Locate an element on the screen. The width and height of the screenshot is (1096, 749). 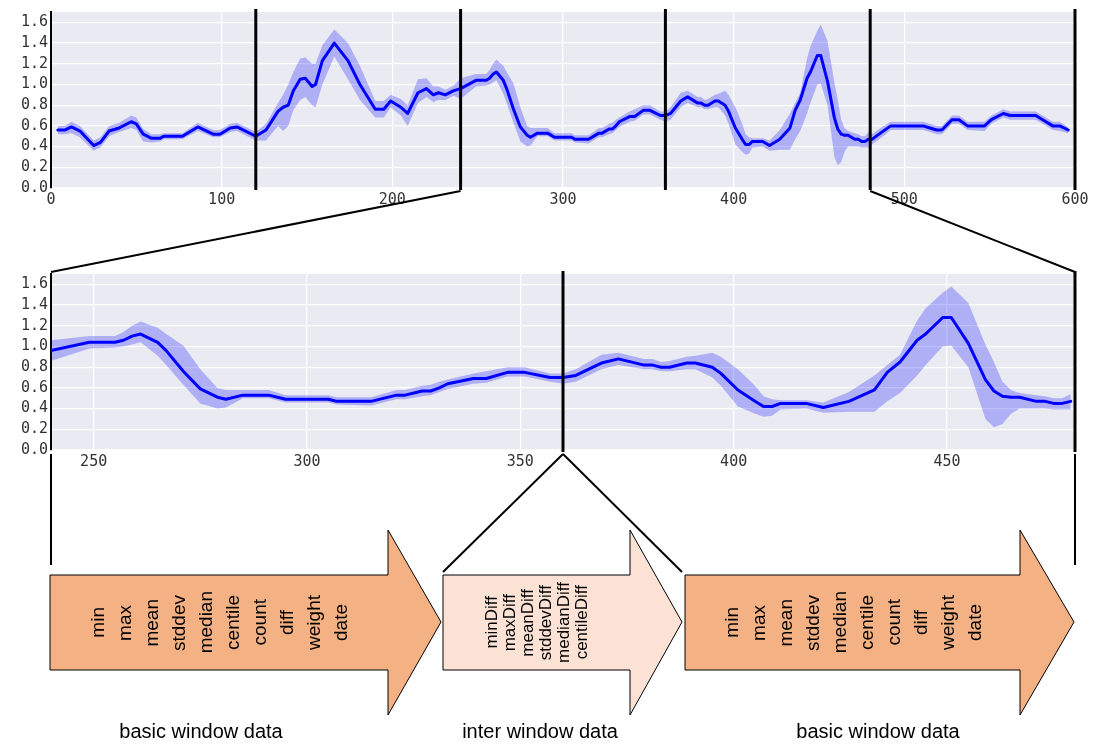
y-tick-label: 0.0 is located at coordinates (34, 448).